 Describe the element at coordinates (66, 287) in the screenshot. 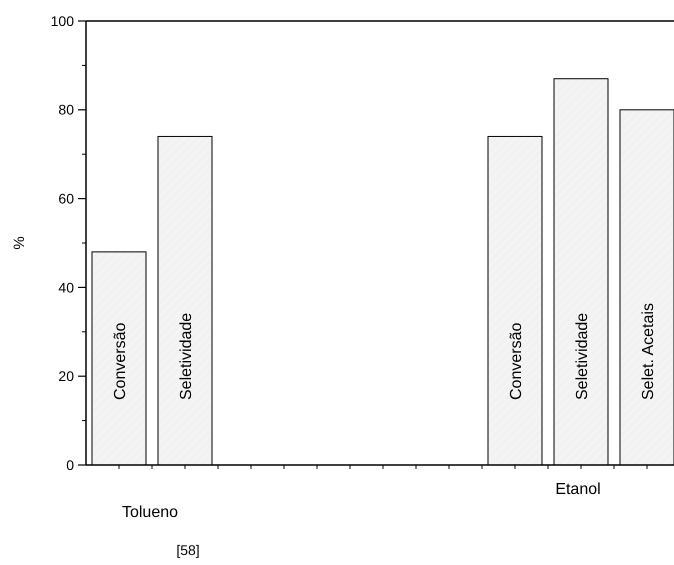

I see `y-tick-label: 40` at that location.